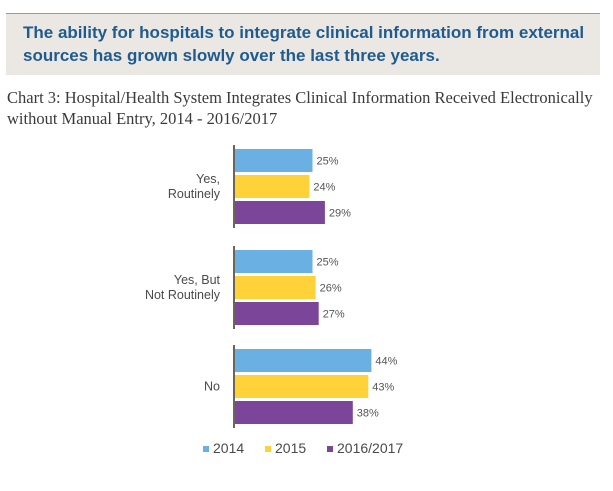  I want to click on value-label: 43%, so click(383, 388).